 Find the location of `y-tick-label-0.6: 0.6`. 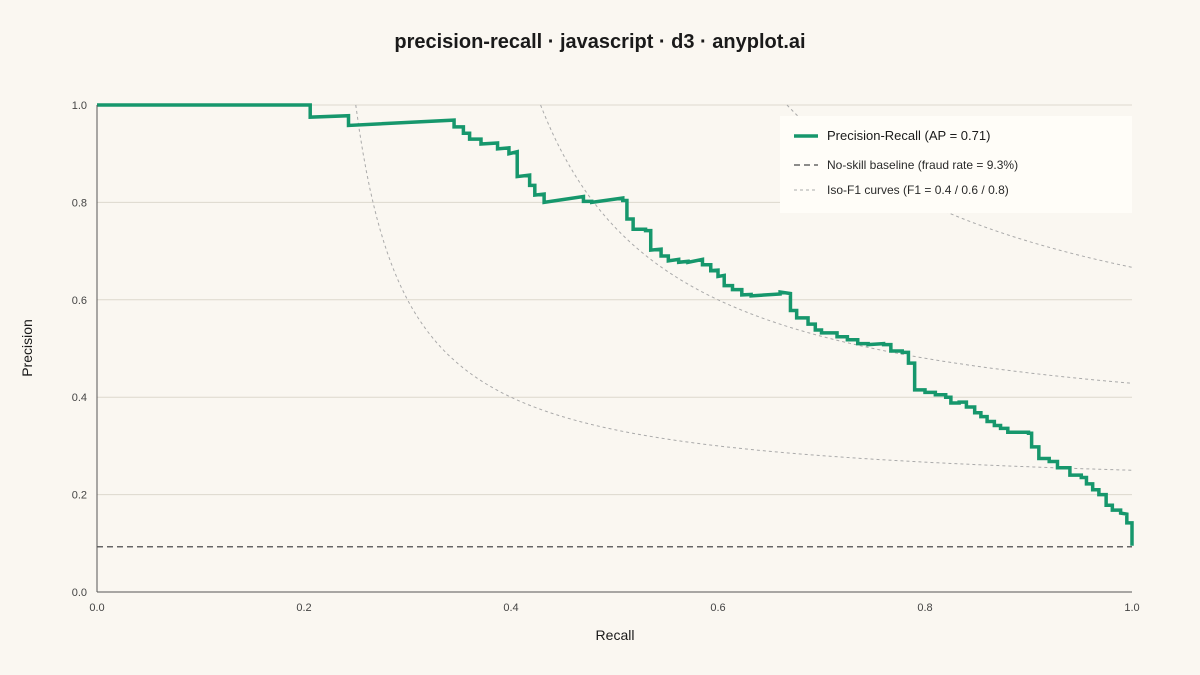

y-tick-label-0.6: 0.6 is located at coordinates (79, 301).